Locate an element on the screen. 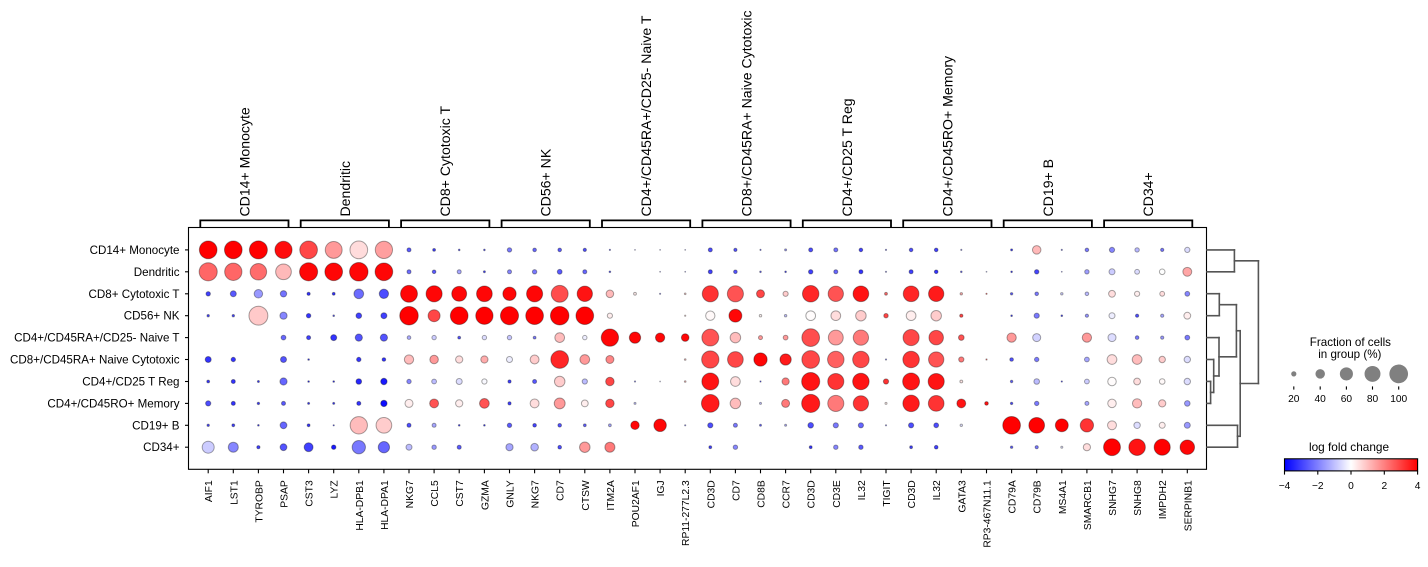  svg-text: RP3-467N11.1 is located at coordinates (988, 514).